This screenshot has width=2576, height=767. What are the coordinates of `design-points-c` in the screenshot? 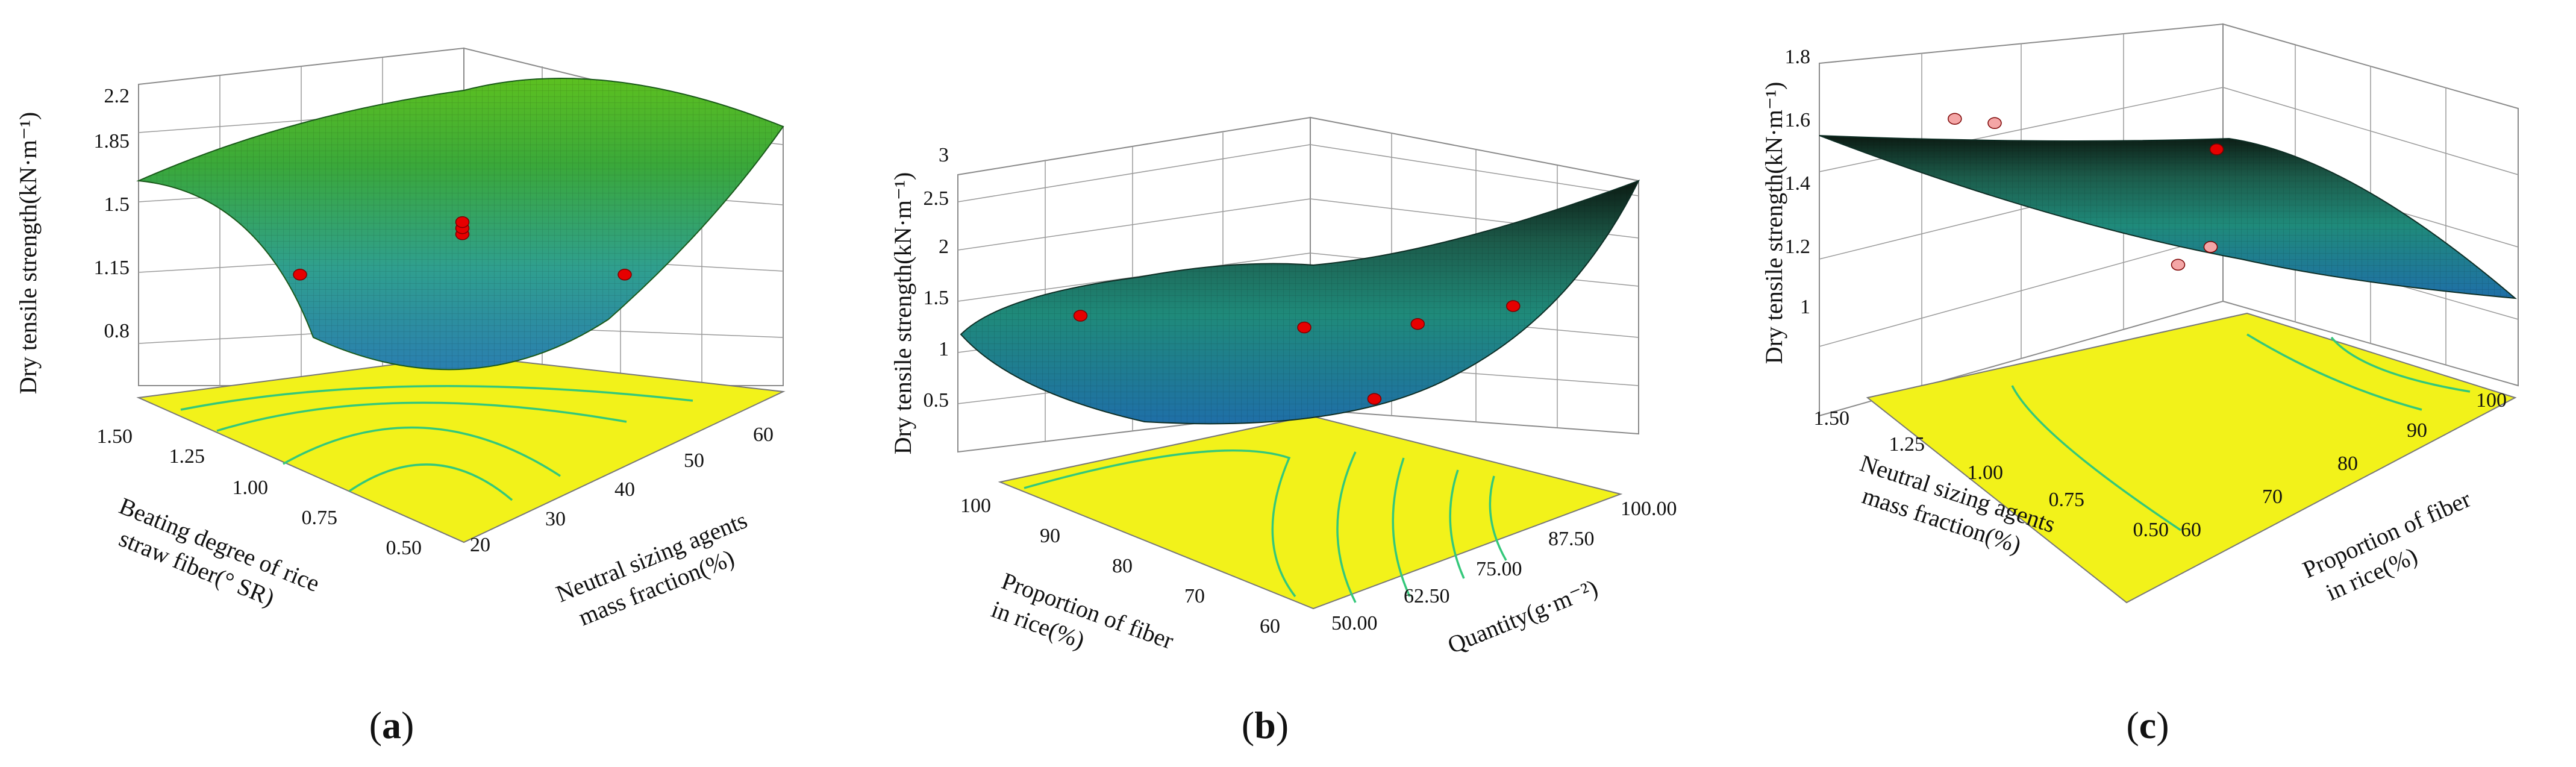 It's located at (2086, 192).